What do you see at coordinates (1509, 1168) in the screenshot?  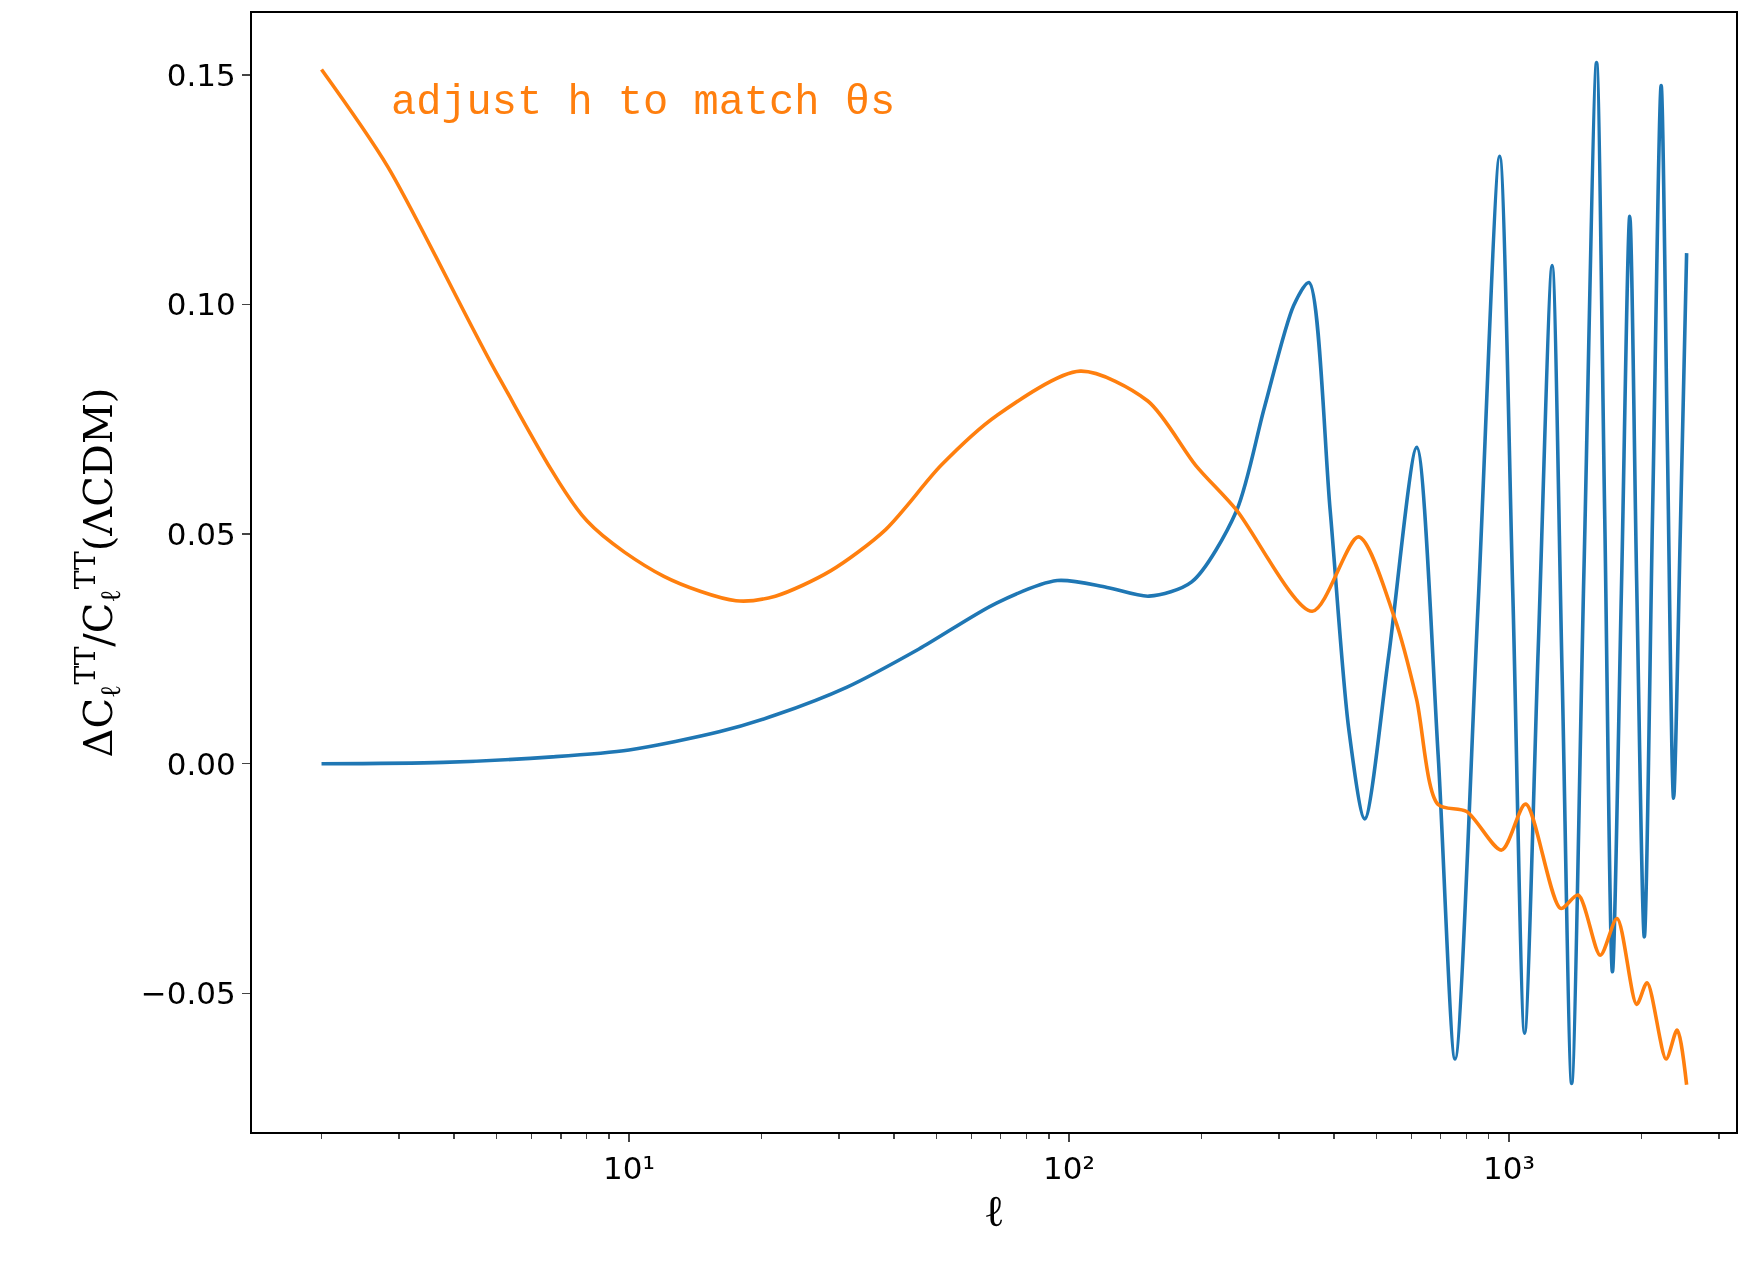 I see `x-tick-label: 10³` at bounding box center [1509, 1168].